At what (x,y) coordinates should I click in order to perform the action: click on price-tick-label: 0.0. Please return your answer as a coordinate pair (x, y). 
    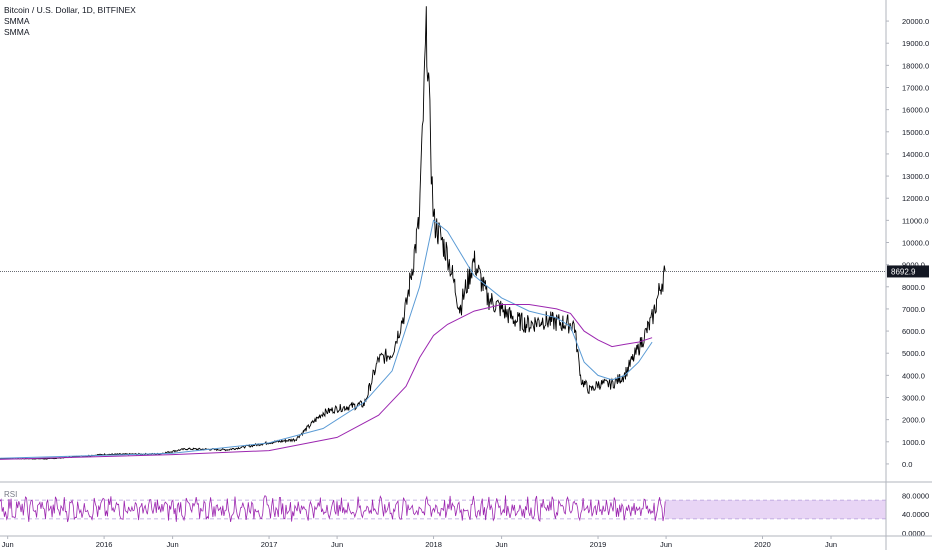
    Looking at the image, I should click on (907, 464).